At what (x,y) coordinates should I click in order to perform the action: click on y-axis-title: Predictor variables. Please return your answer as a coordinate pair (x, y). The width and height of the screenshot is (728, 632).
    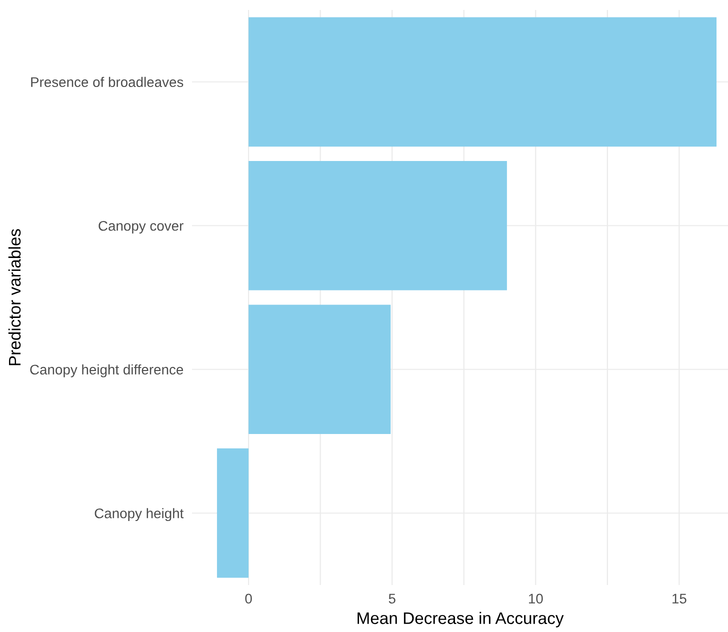
    Looking at the image, I should click on (14, 297).